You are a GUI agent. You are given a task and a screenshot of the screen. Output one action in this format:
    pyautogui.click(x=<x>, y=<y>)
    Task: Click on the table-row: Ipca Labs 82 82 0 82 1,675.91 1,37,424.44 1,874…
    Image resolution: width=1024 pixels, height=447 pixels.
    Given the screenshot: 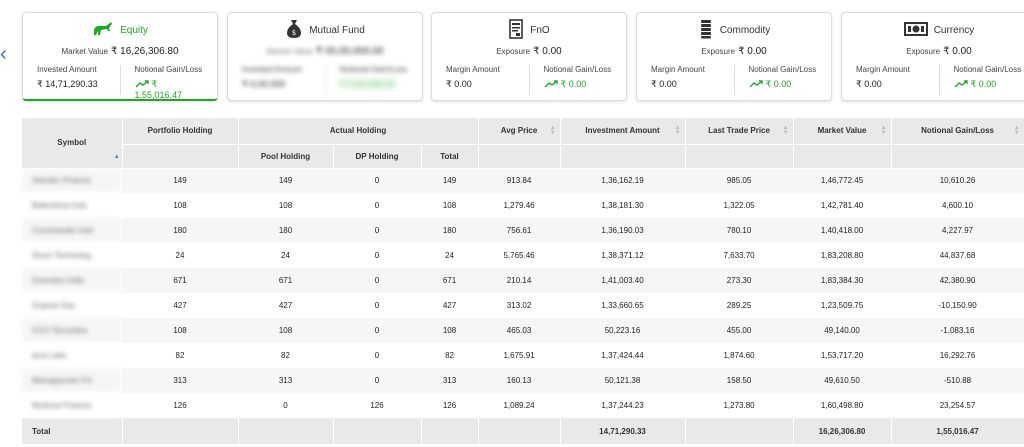 What is the action you would take?
    pyautogui.click(x=523, y=355)
    